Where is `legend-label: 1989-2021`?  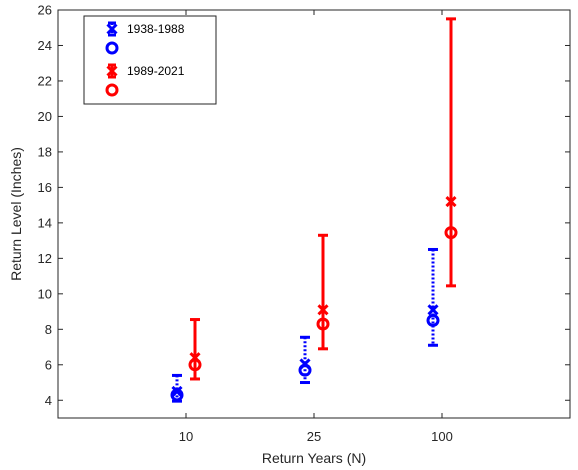 legend-label: 1989-2021 is located at coordinates (156, 71).